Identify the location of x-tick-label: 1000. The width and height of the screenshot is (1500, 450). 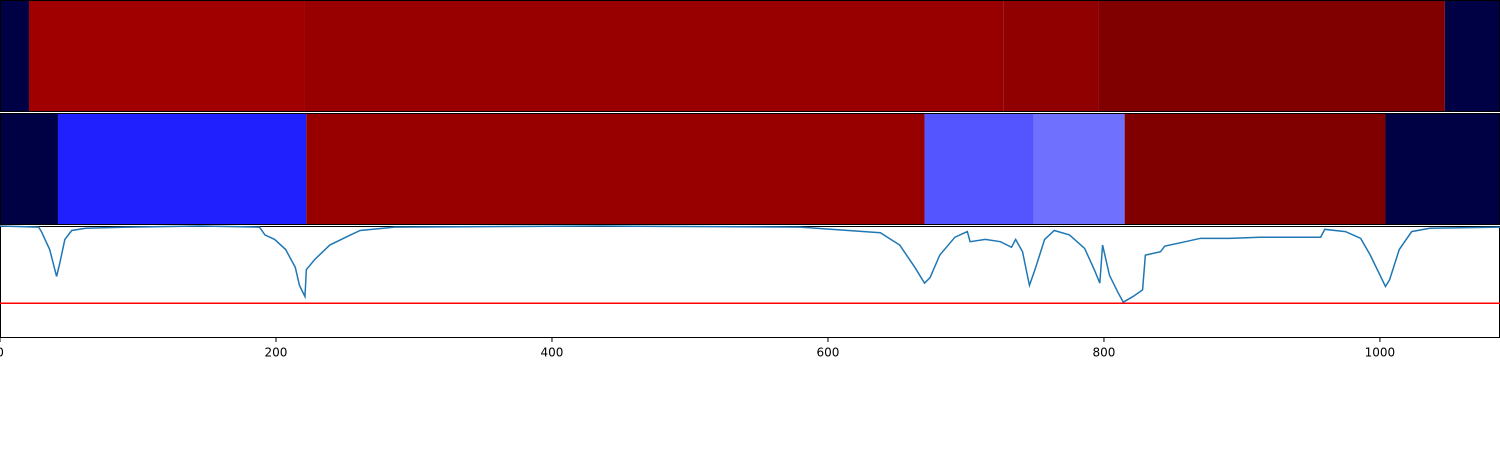
(1380, 353).